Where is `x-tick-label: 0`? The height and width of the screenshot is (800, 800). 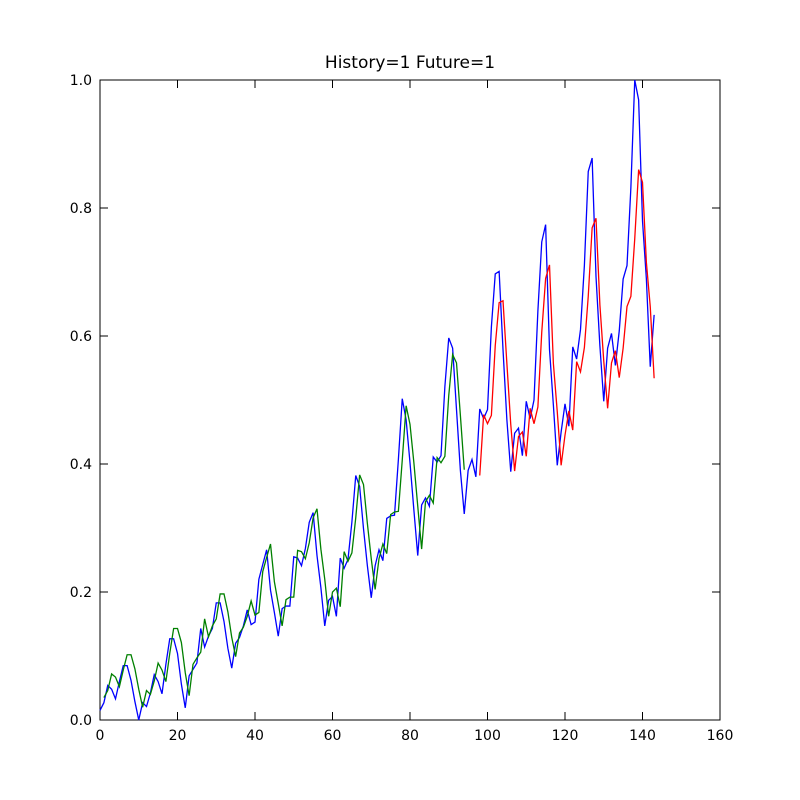 x-tick-label: 0 is located at coordinates (100, 736).